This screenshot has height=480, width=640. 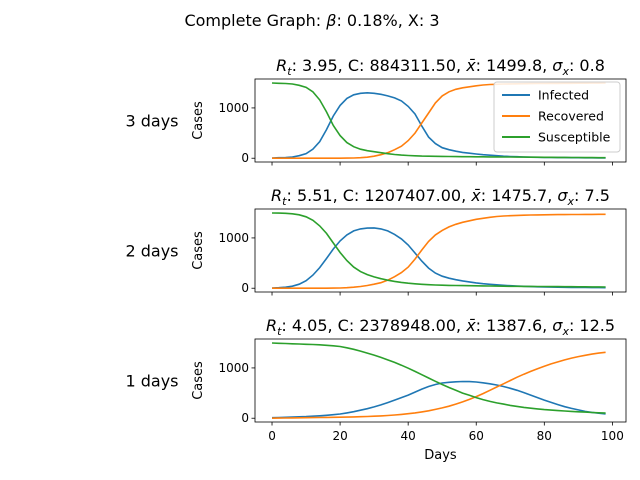 I want to click on title-text-3: : 7.5, so click(x=592, y=195).